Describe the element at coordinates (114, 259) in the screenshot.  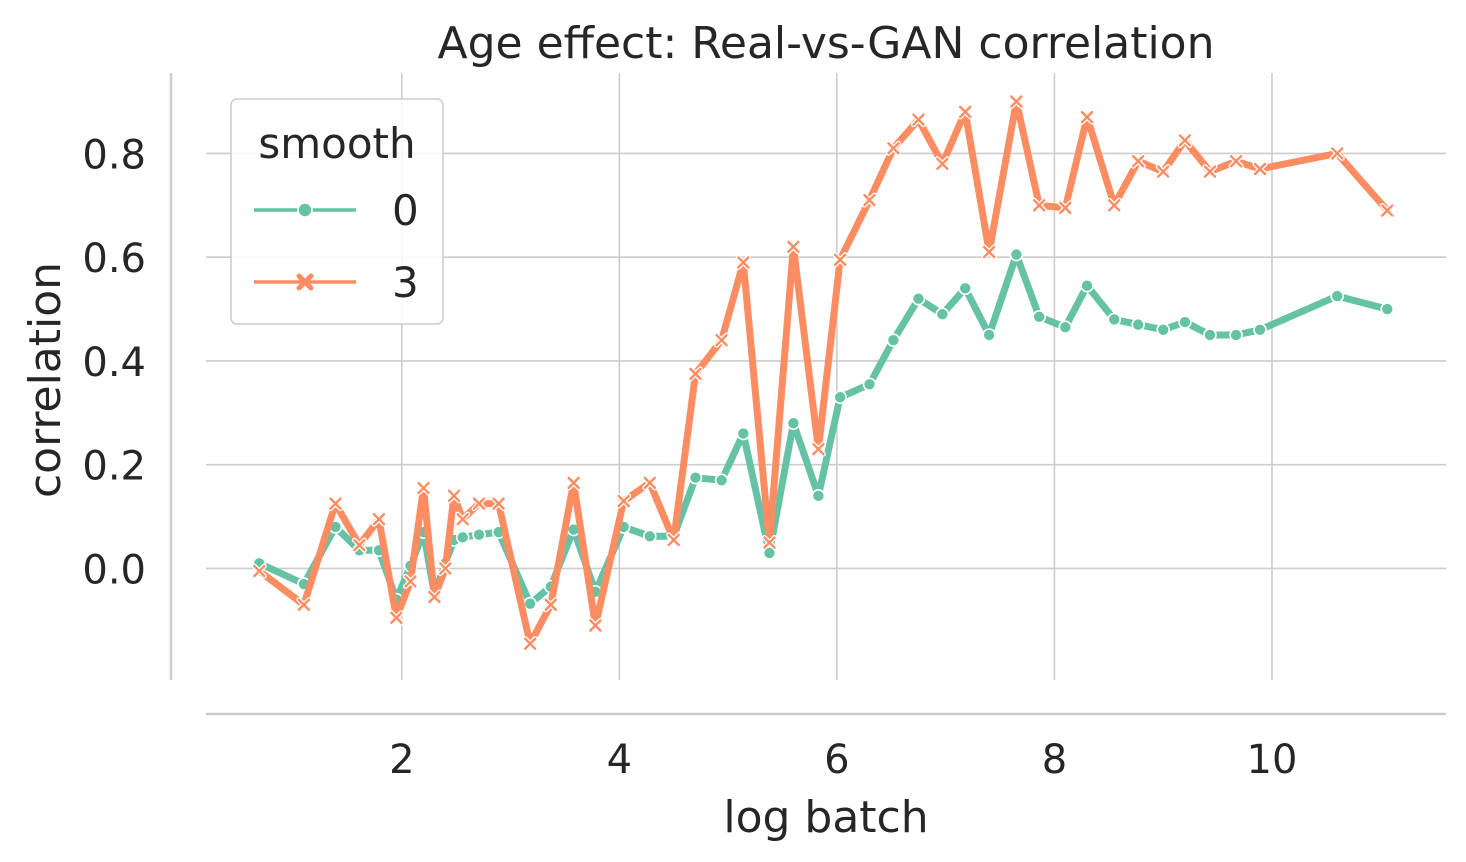
I see `y-tick-label: 0.6` at that location.